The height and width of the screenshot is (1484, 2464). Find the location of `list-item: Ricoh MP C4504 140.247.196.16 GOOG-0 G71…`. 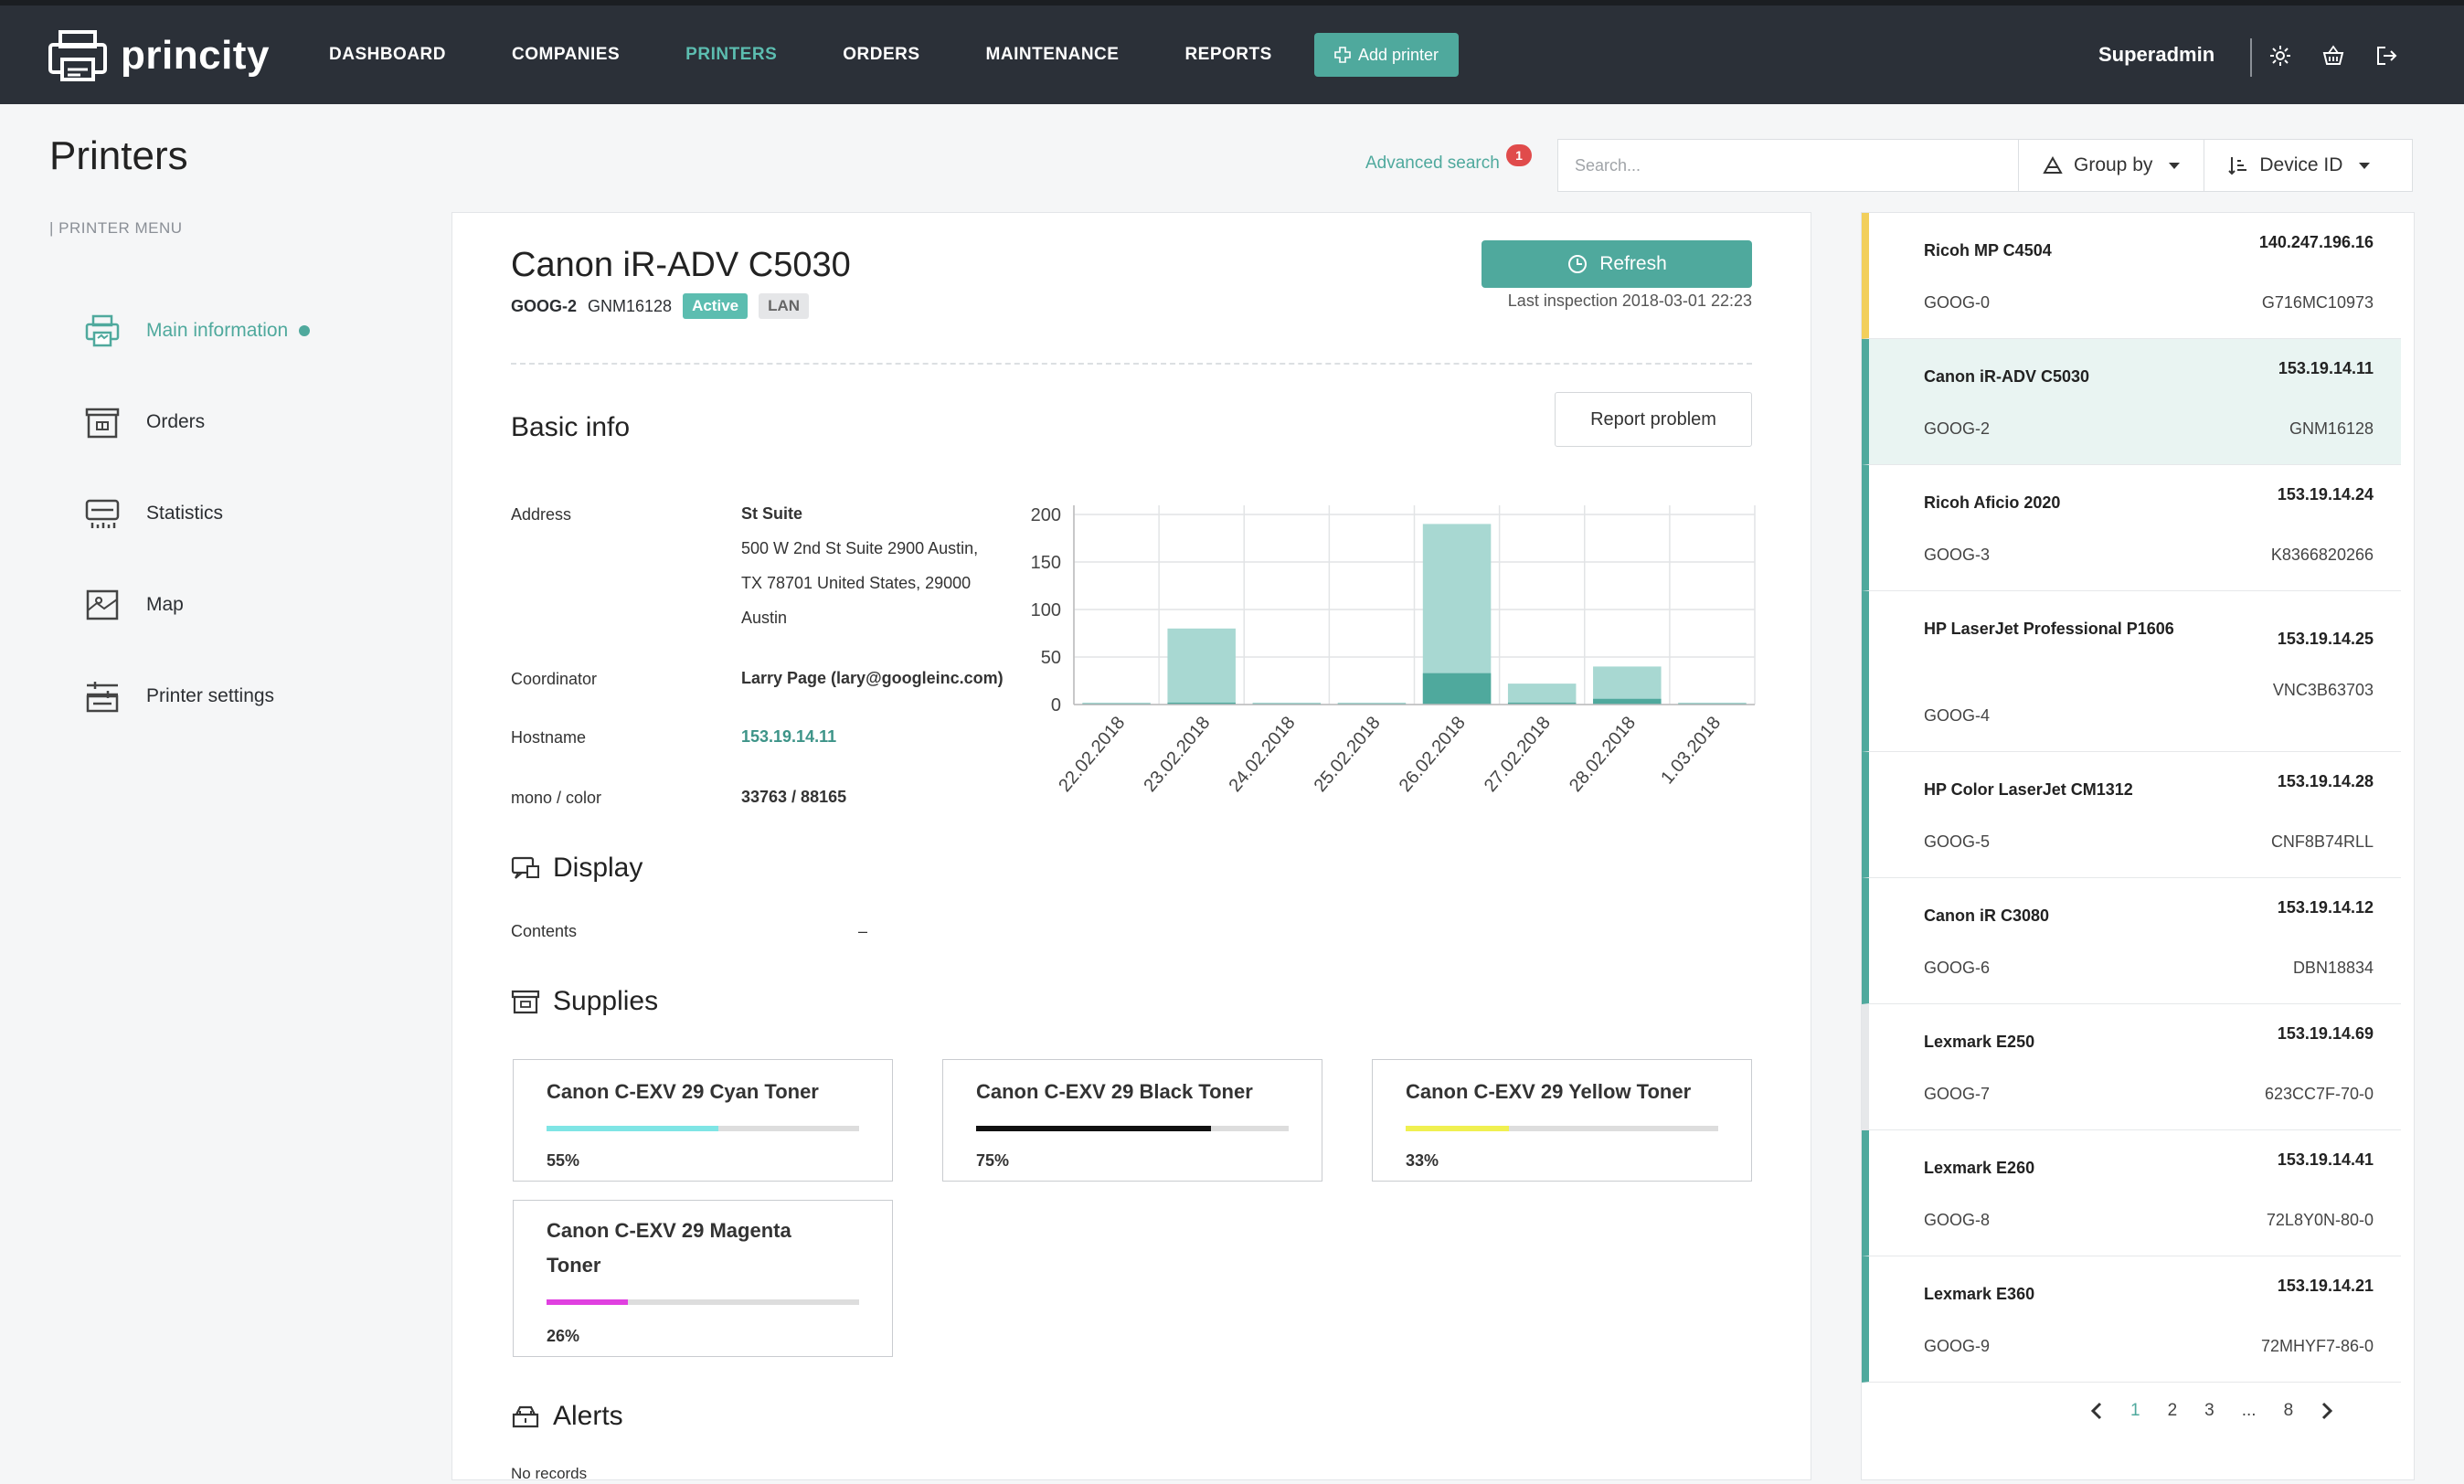

list-item: Ricoh MP C4504 140.247.196.16 GOOG-0 G71… is located at coordinates (2131, 276).